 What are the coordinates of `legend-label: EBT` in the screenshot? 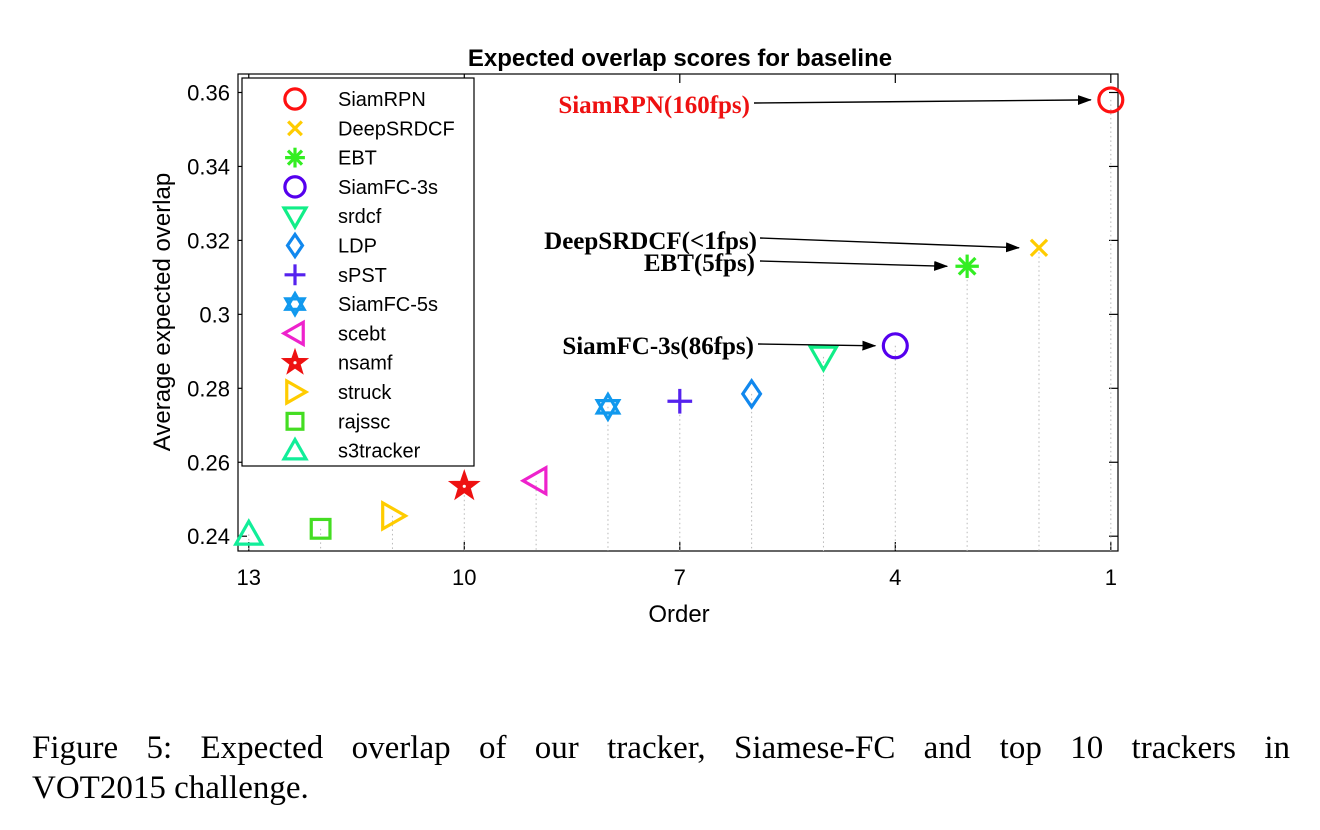 It's located at (357, 159).